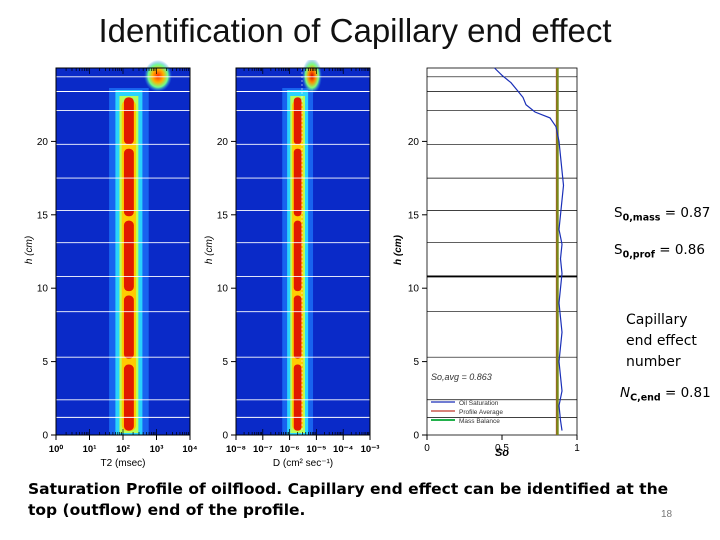  What do you see at coordinates (414, 142) in the screenshot?
I see `so-y-tick-label: 20` at bounding box center [414, 142].